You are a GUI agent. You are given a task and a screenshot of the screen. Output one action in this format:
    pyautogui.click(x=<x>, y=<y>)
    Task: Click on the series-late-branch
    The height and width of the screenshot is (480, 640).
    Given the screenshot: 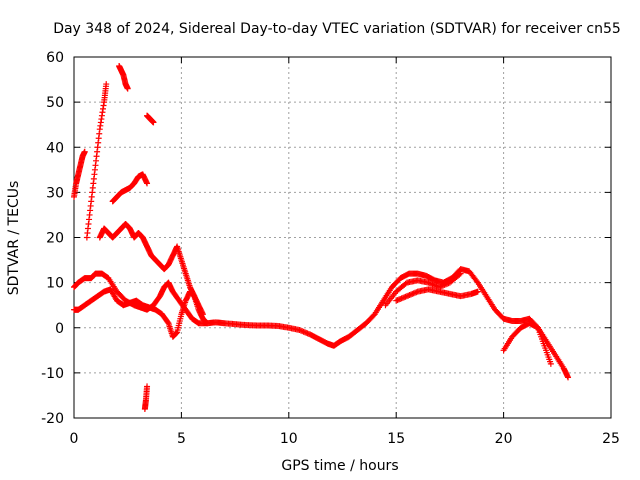 What is the action you would take?
    pyautogui.click(x=527, y=343)
    